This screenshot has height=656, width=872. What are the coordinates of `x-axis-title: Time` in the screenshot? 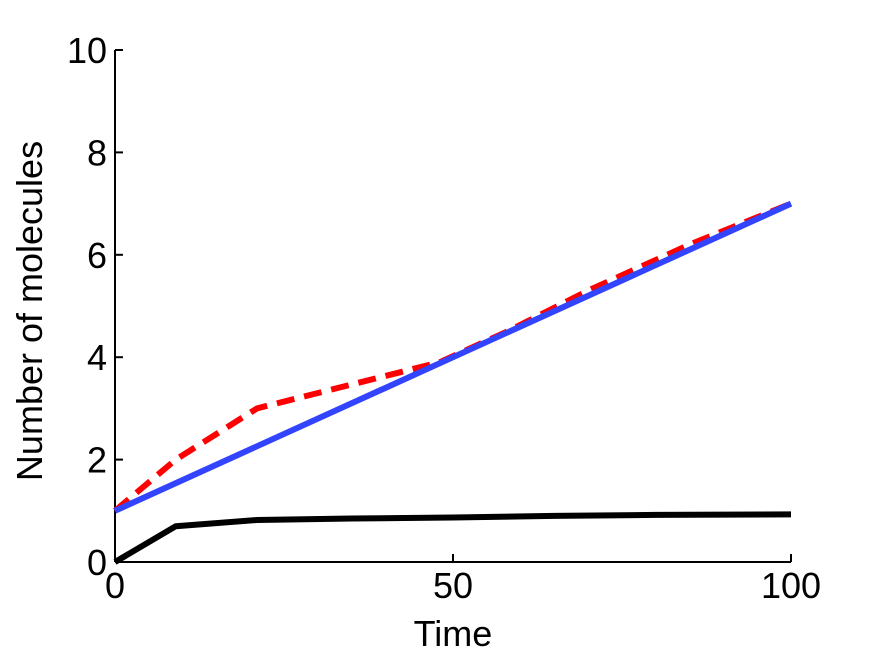 It's located at (453, 633).